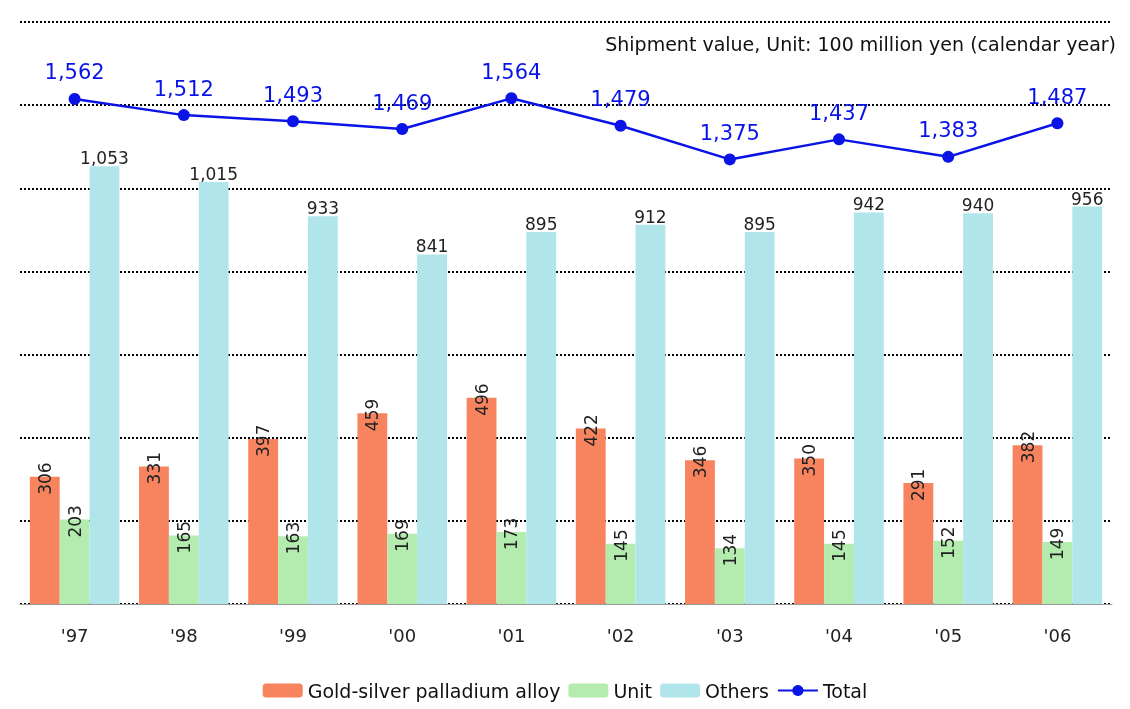 The width and height of the screenshot is (1130, 709). I want to click on data-label: 1,493, so click(293, 94).